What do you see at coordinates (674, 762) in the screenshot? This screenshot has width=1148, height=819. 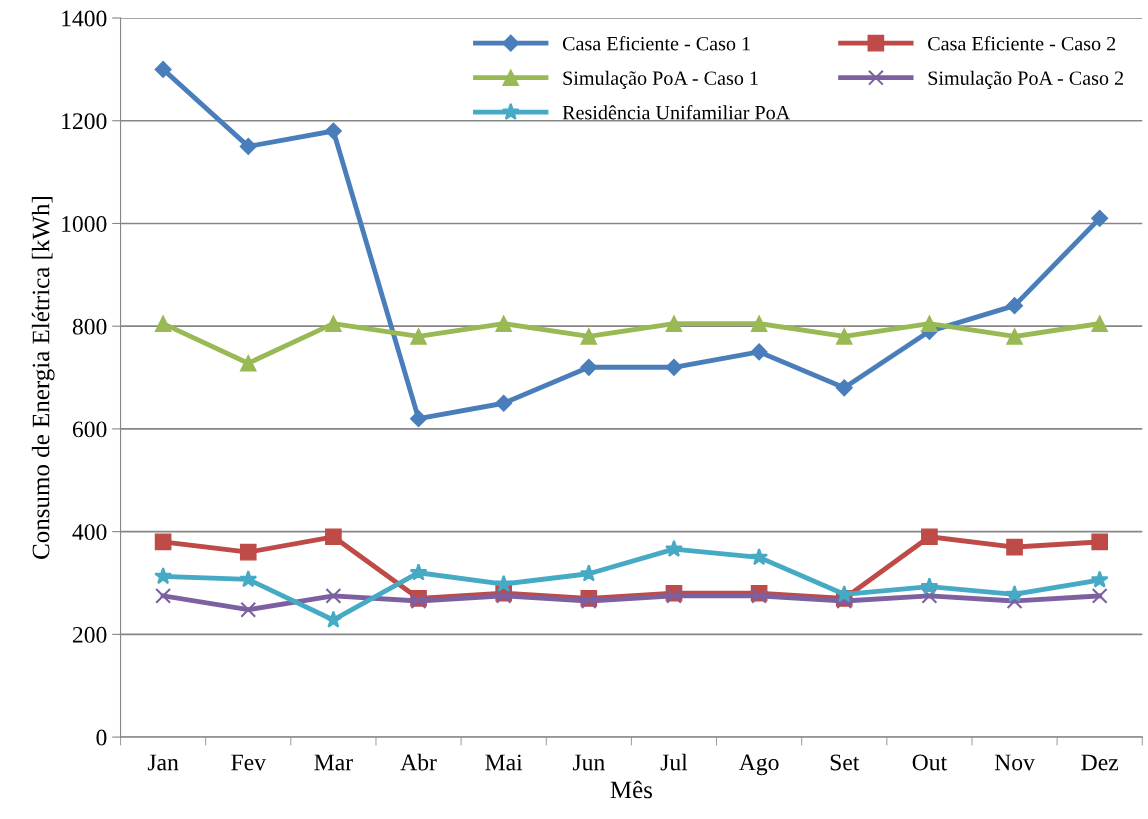 I see `x-tick-label: Jul` at bounding box center [674, 762].